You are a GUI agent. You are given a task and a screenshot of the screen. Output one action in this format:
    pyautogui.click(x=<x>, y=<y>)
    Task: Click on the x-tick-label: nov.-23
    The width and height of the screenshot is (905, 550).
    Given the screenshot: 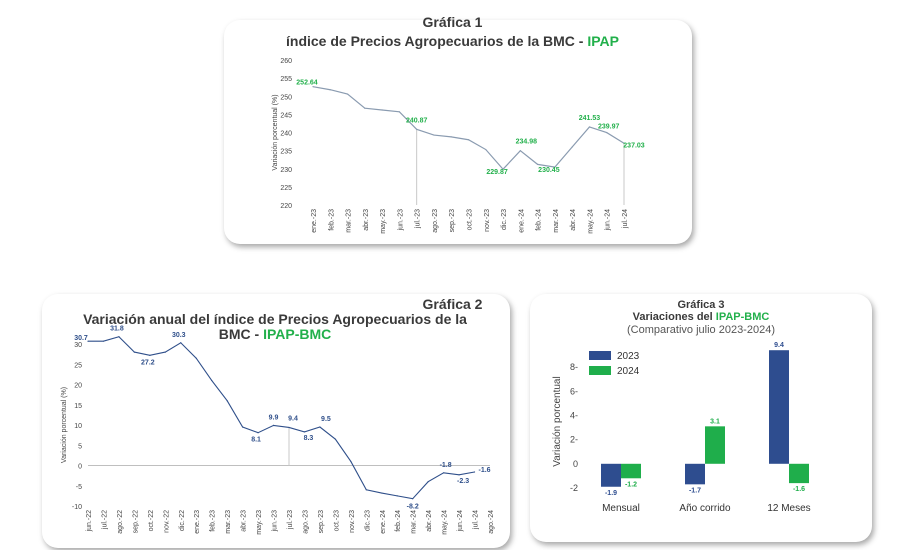 What is the action you would take?
    pyautogui.click(x=487, y=220)
    